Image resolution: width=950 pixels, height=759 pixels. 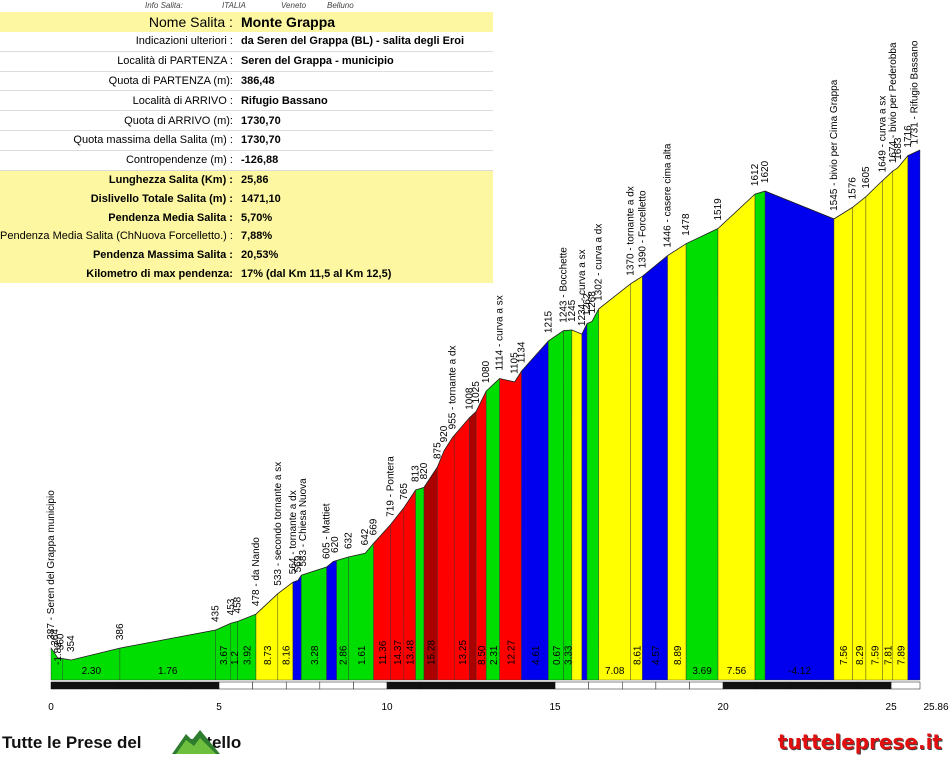 I want to click on segment-gradient-label: 7.56, so click(x=844, y=655).